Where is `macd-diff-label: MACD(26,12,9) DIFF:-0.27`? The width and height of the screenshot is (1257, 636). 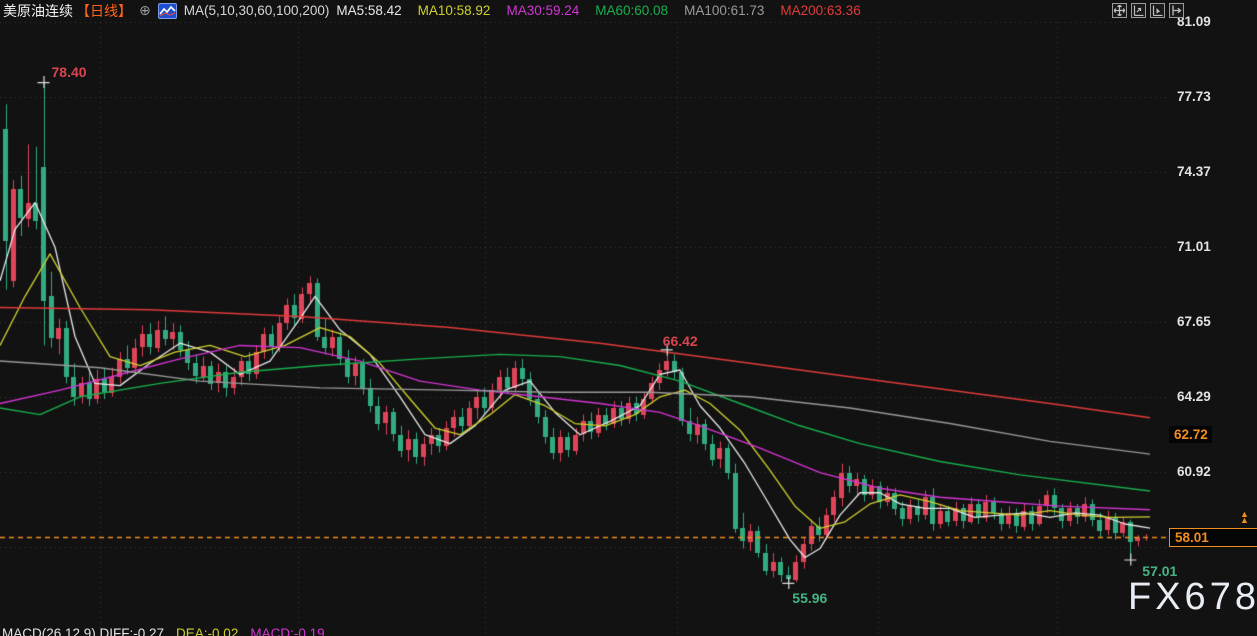 macd-diff-label: MACD(26,12,9) DIFF:-0.27 is located at coordinates (83, 631).